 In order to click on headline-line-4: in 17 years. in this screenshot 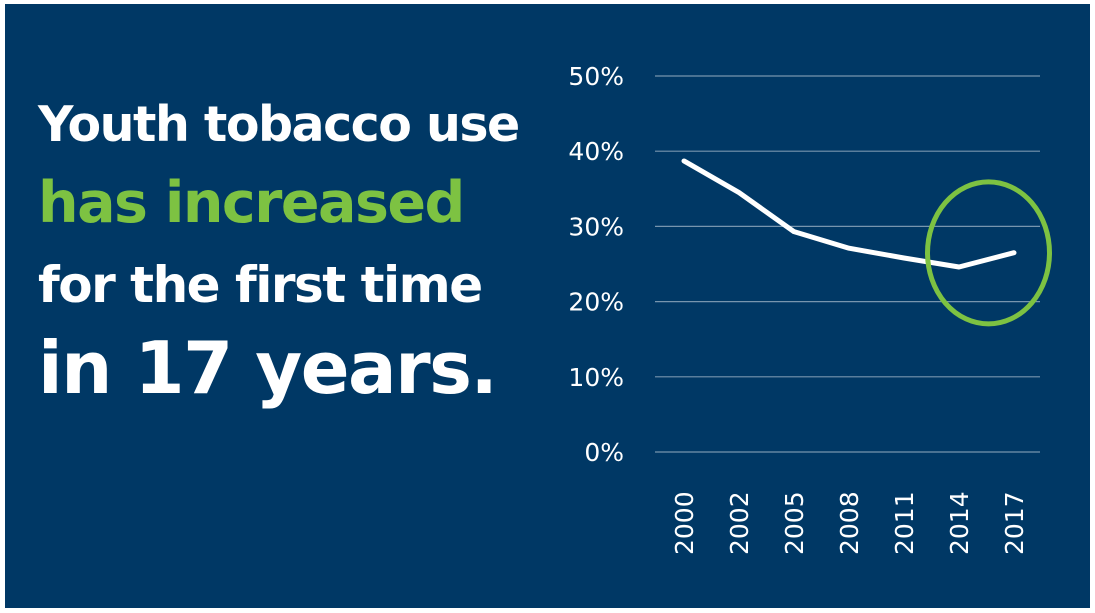, I will do `click(268, 368)`.